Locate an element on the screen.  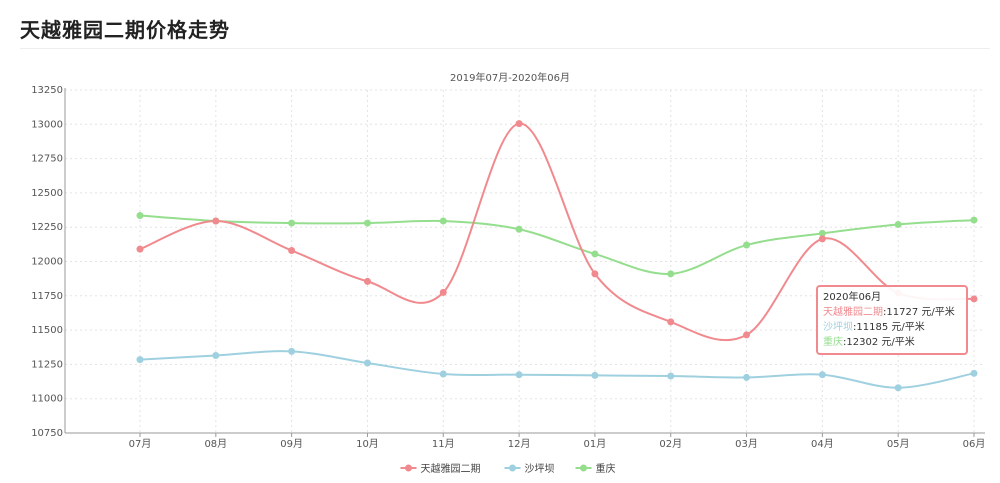
y-tick-label: 11000 is located at coordinates (47, 399).